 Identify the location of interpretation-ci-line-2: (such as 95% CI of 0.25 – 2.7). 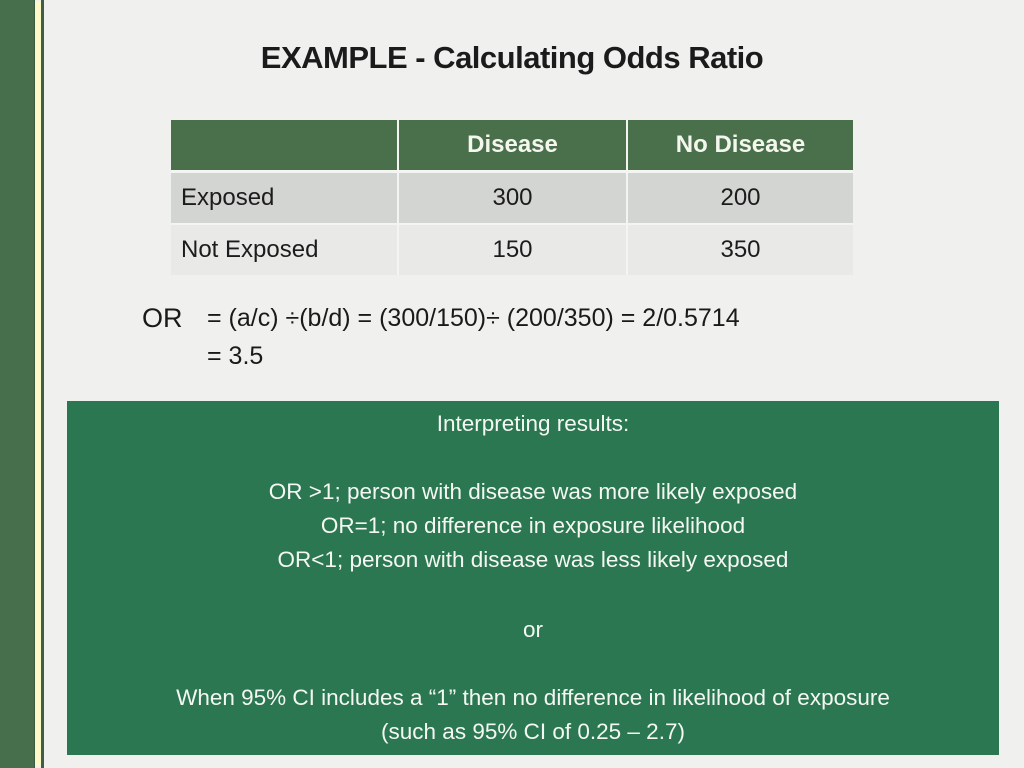
(533, 731).